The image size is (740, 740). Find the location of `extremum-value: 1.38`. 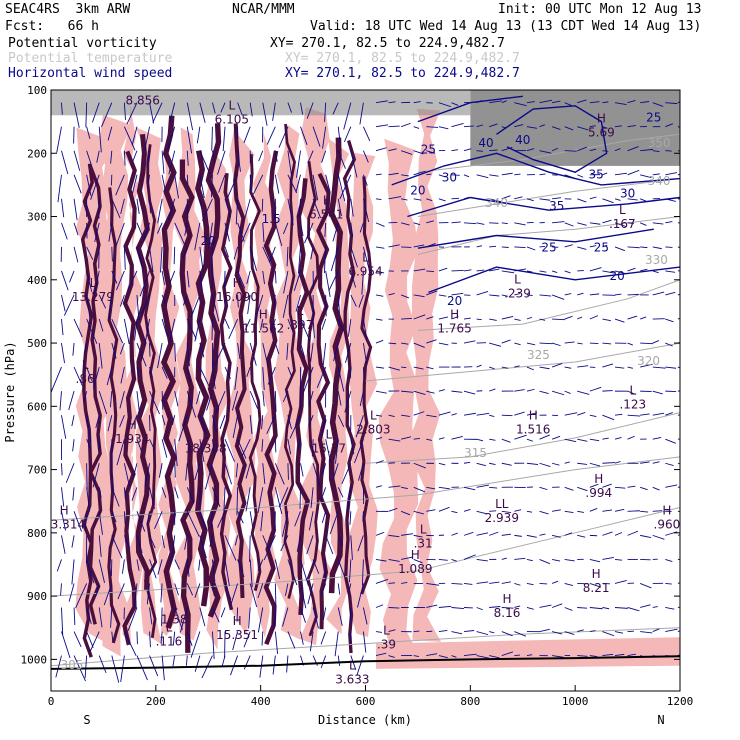

extremum-value: 1.38 is located at coordinates (174, 619).